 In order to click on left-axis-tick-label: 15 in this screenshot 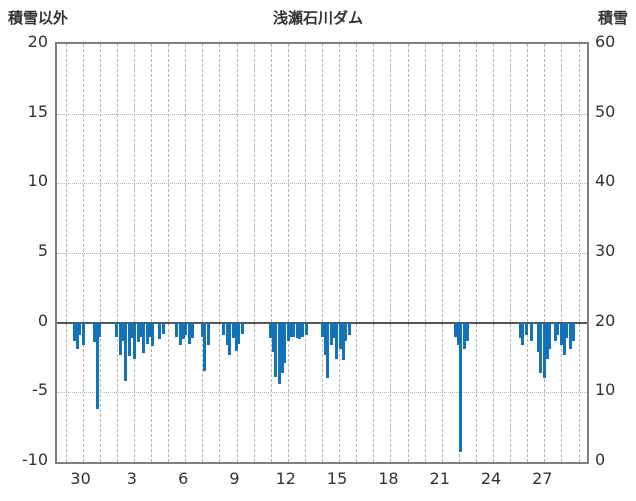, I will do `click(37, 111)`.